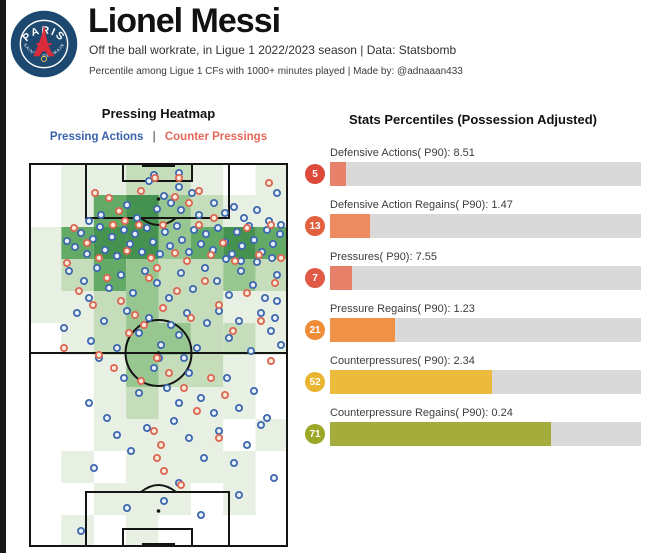  I want to click on percentile-bar-group: Pressures( P90): 7.55 7, so click(473, 270).